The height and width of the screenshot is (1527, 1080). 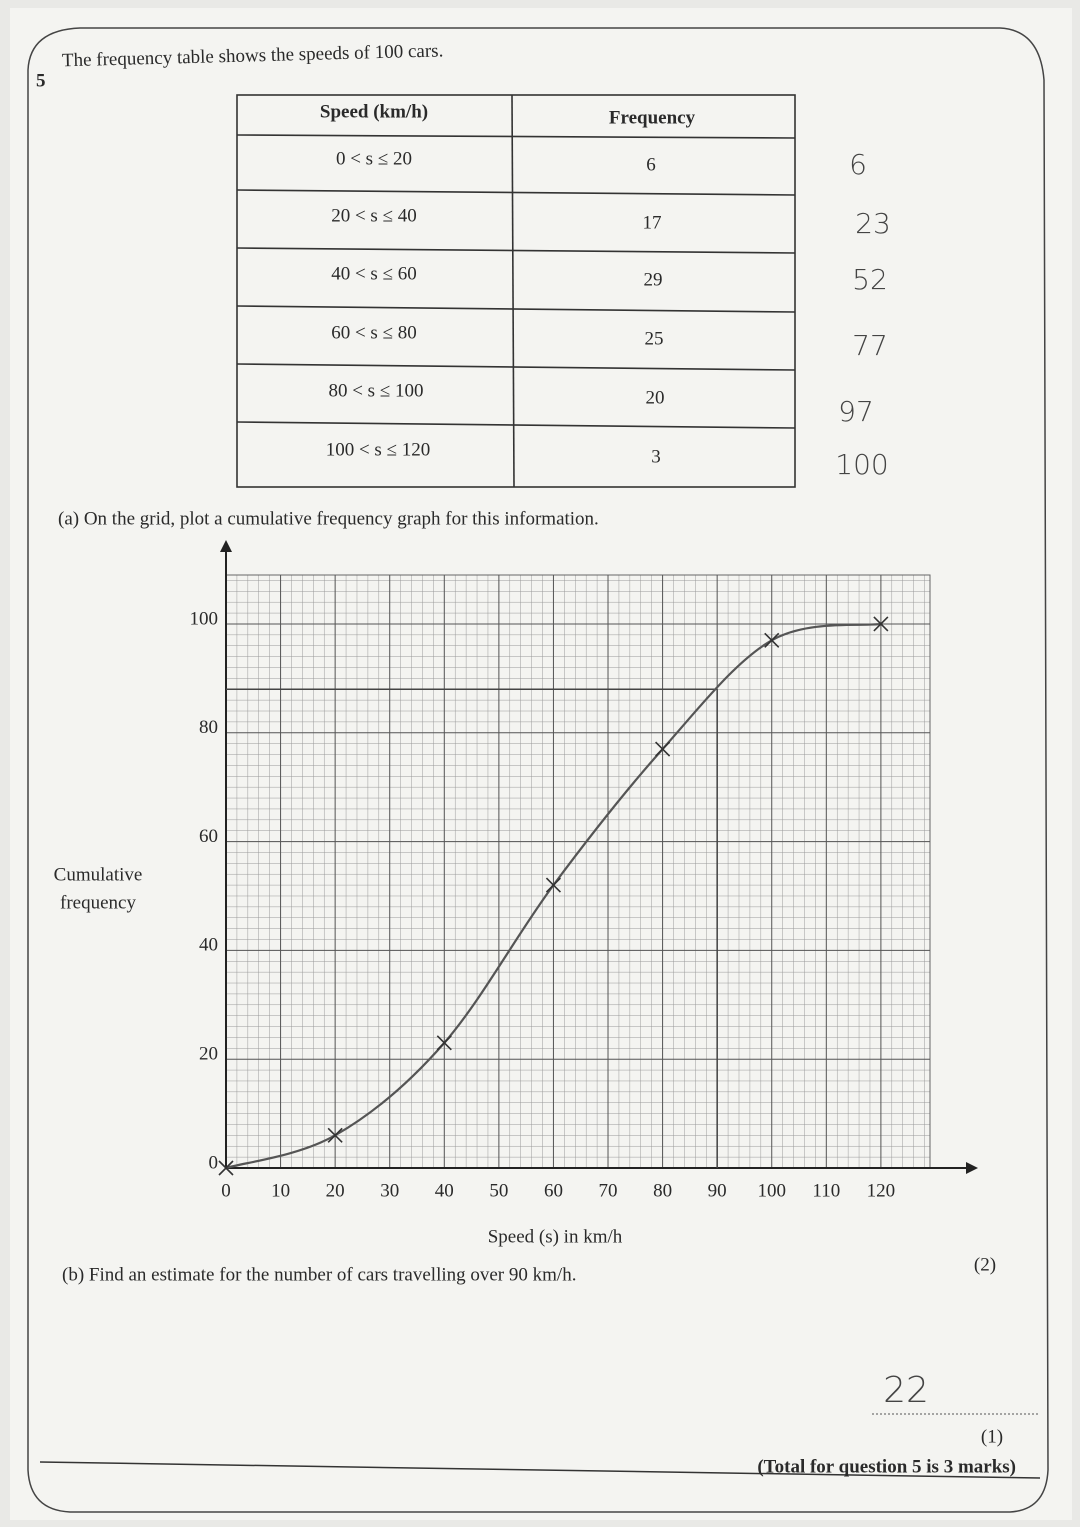 What do you see at coordinates (655, 397) in the screenshot?
I see `table-cell: 20` at bounding box center [655, 397].